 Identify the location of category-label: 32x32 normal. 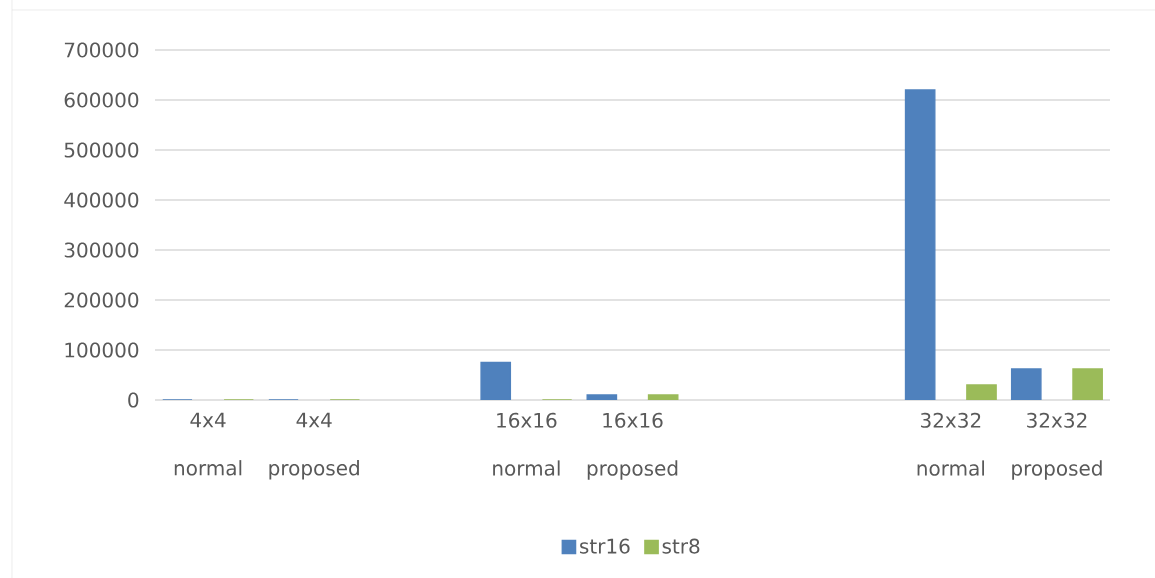
(951, 444).